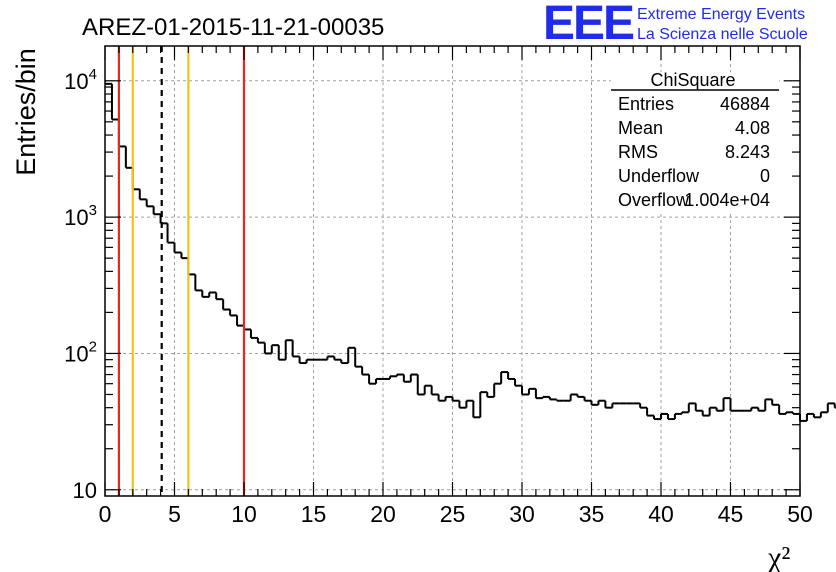  Describe the element at coordinates (80, 284) in the screenshot. I see `y-tick-labels: 10 10² 10³ 10⁴` at that location.